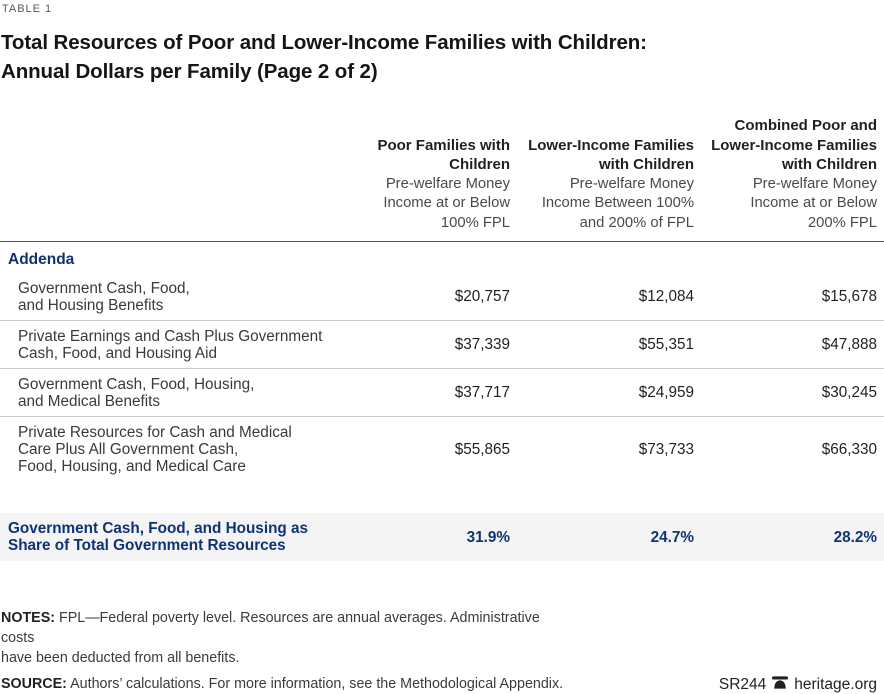 The height and width of the screenshot is (694, 884). What do you see at coordinates (482, 449) in the screenshot?
I see `cell-value: $55,865` at bounding box center [482, 449].